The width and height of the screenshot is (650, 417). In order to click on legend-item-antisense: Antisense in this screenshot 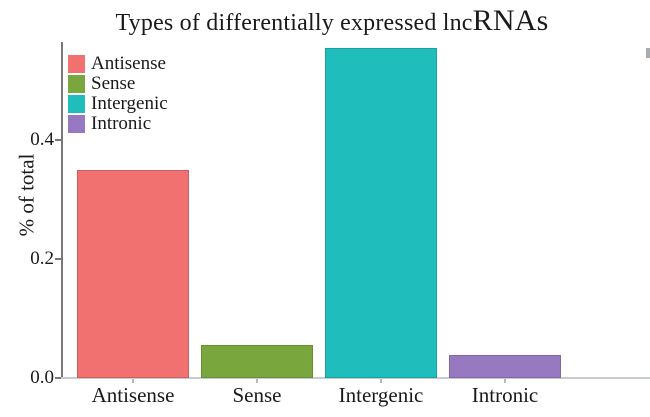, I will do `click(118, 64)`.